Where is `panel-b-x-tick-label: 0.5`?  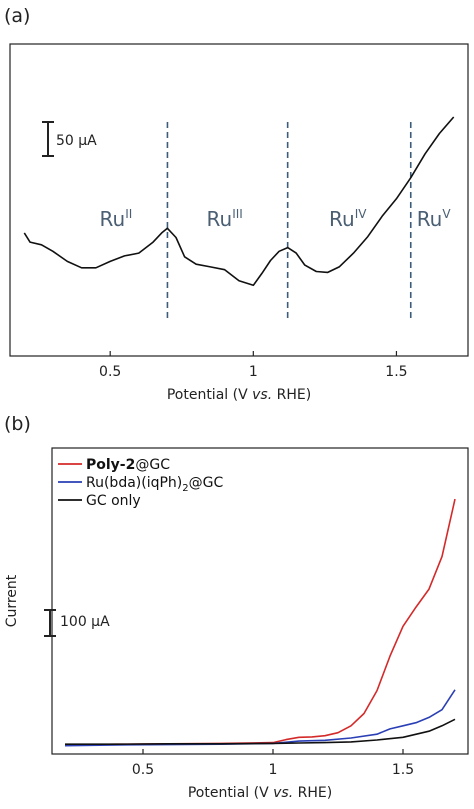
panel-b-x-tick-label: 0.5 is located at coordinates (143, 770).